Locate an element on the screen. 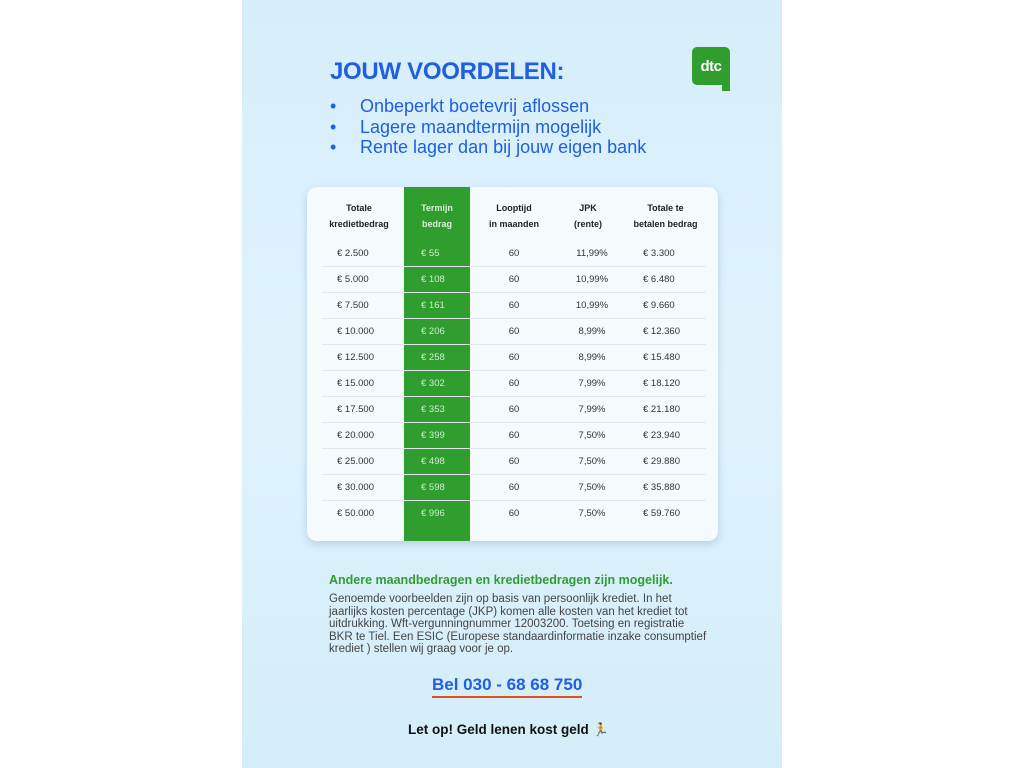 Image resolution: width=1024 pixels, height=768 pixels. table-row: € 10.000 € 206 60 8,99% € 12.360 is located at coordinates (512, 332).